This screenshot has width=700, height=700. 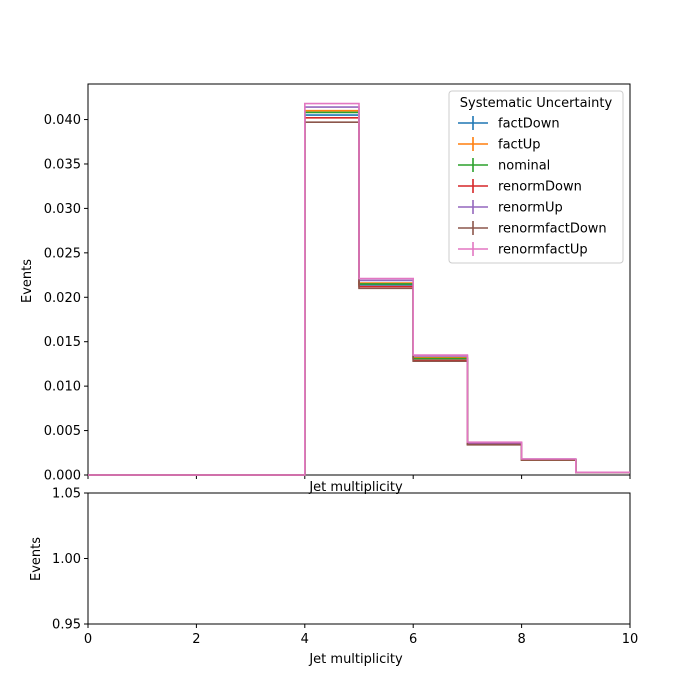 What do you see at coordinates (530, 208) in the screenshot?
I see `legend-label-renormUp: renormUp` at bounding box center [530, 208].